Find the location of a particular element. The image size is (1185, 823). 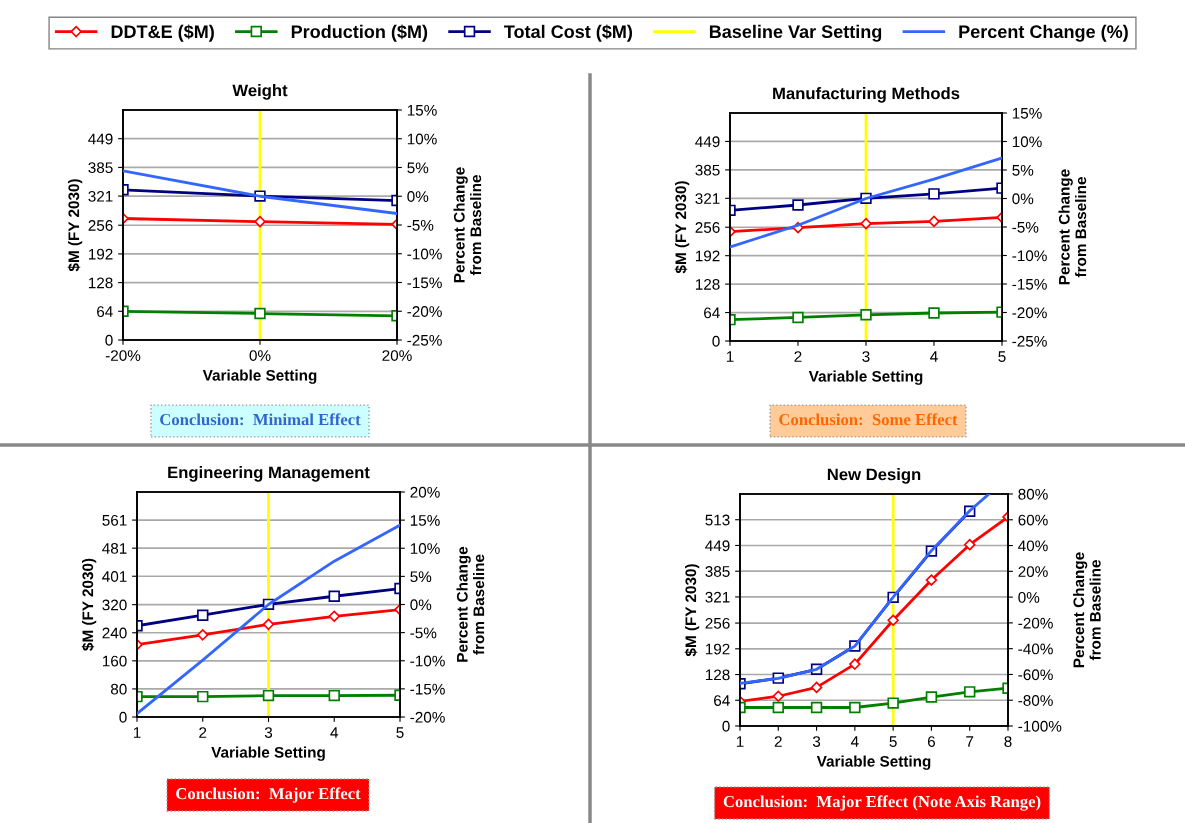

x-tick-label: 0% is located at coordinates (260, 355).